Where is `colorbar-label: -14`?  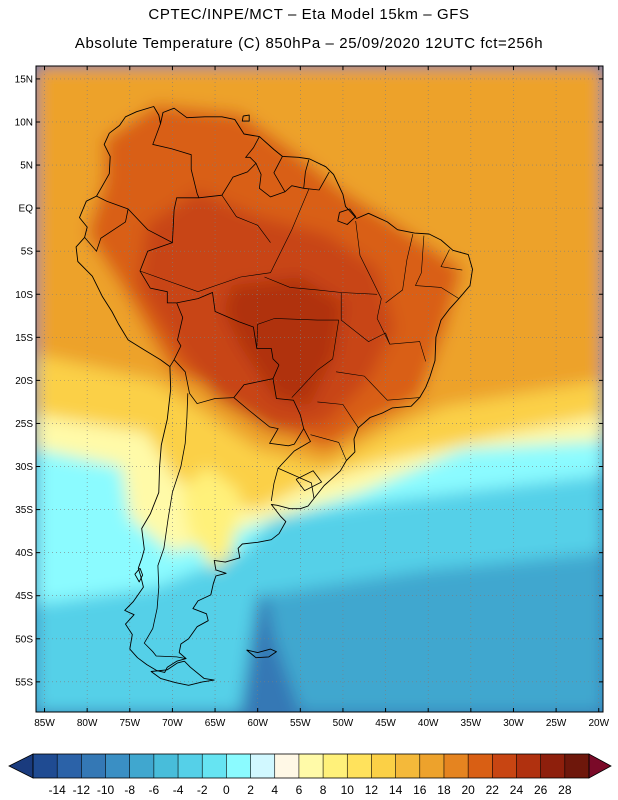 colorbar-label: -14 is located at coordinates (58, 790).